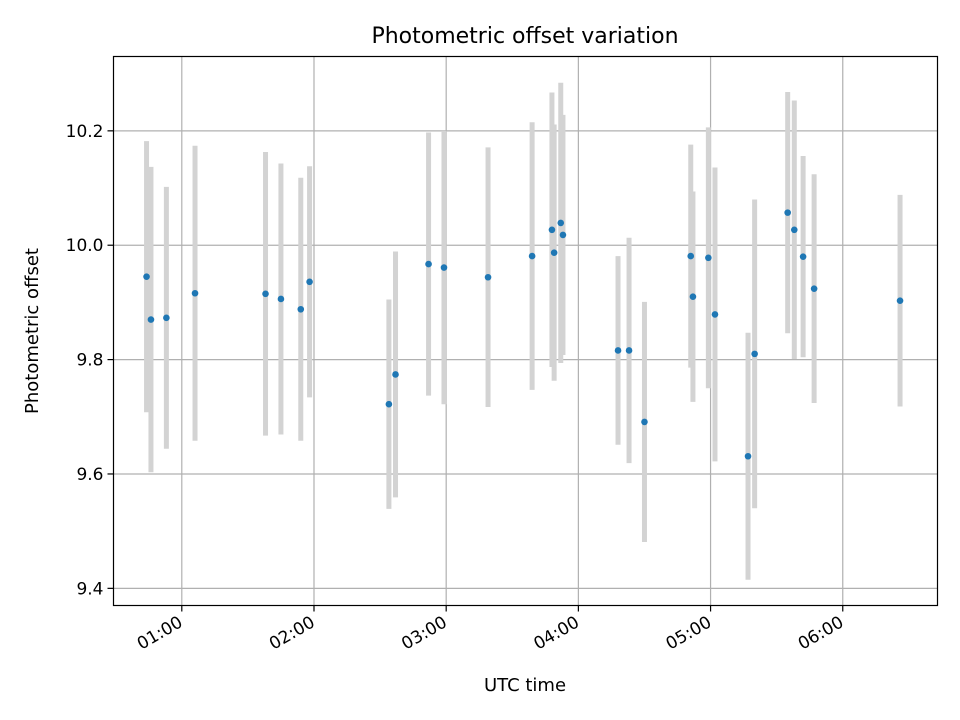  Describe the element at coordinates (524, 36) in the screenshot. I see `chart-title: Photometric offset variation` at that location.